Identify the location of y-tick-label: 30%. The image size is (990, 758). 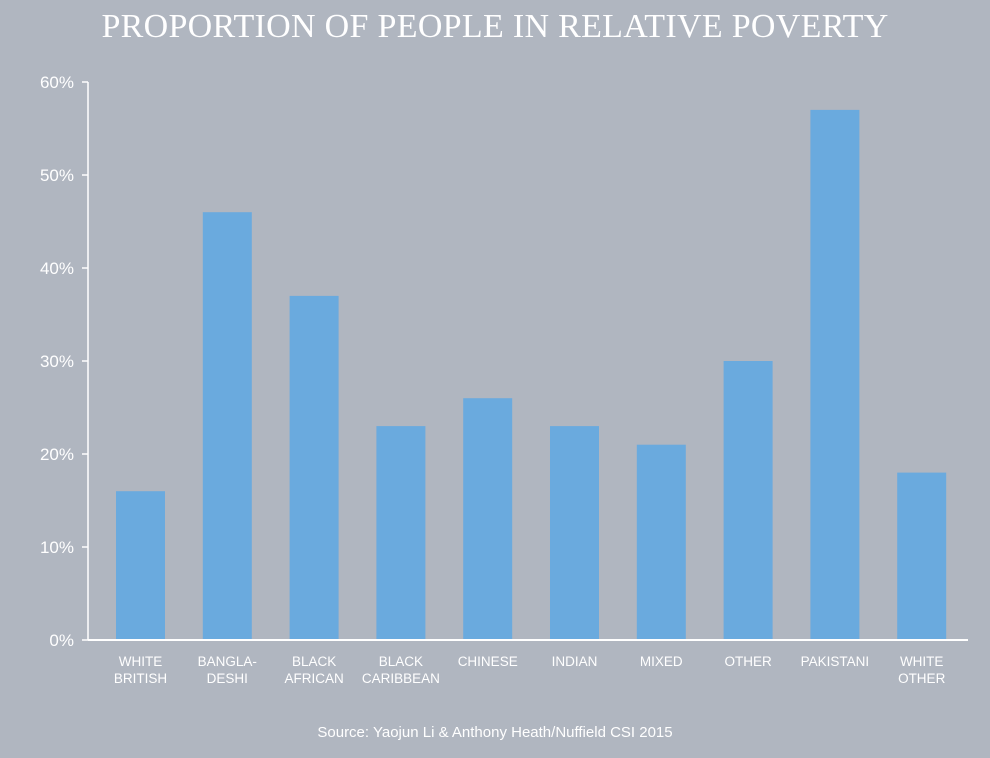
(57, 361).